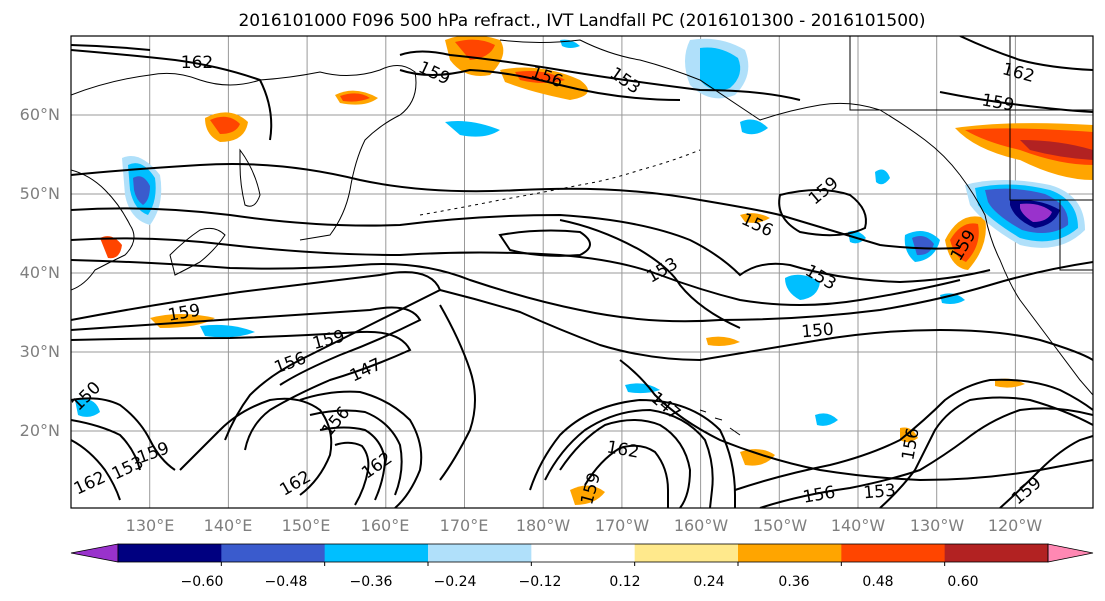  I want to click on lon-label: 170°W, so click(622, 525).